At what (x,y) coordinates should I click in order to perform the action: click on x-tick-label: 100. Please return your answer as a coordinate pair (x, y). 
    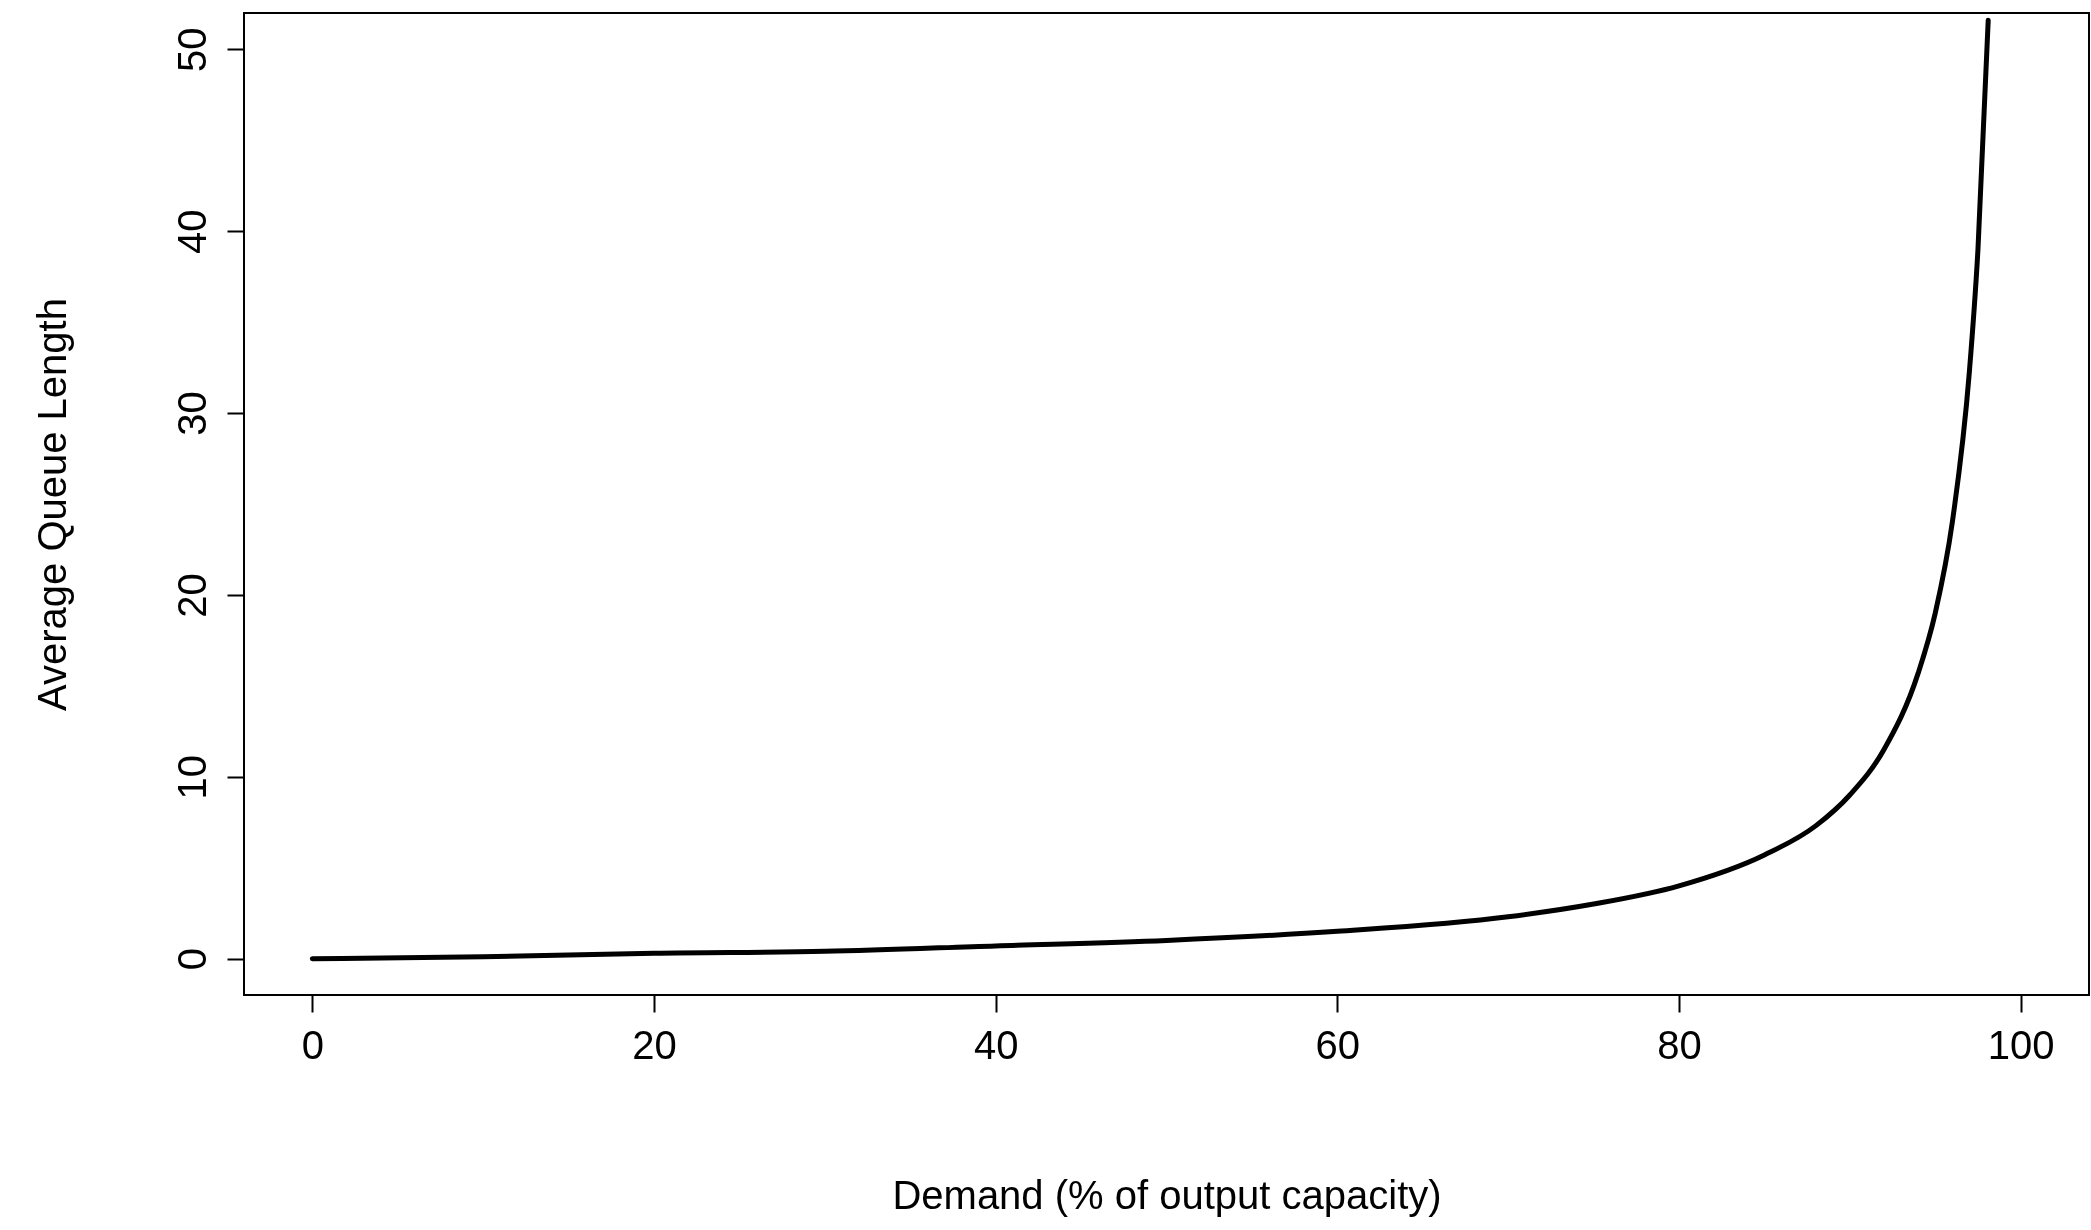
    Looking at the image, I should click on (2021, 1044).